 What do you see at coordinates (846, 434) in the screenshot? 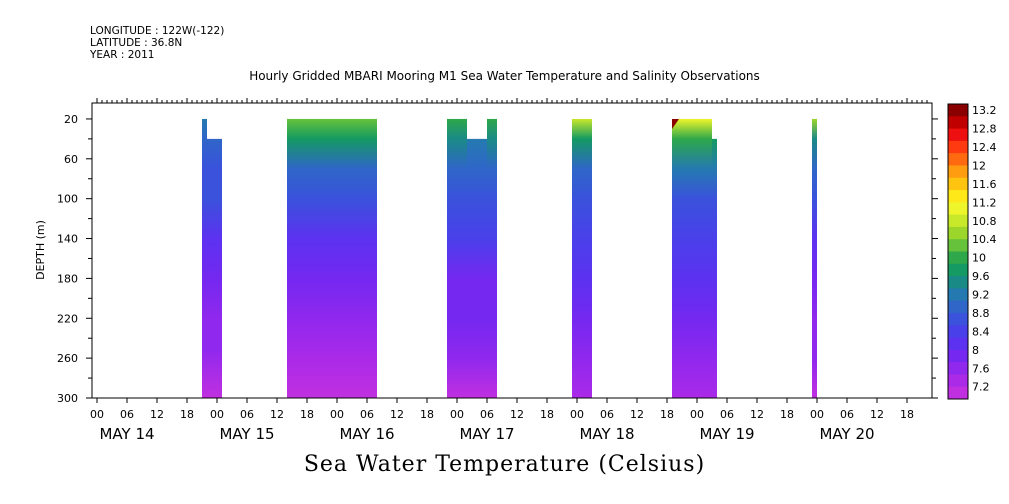
I see `x-day-label: MAY 20` at bounding box center [846, 434].